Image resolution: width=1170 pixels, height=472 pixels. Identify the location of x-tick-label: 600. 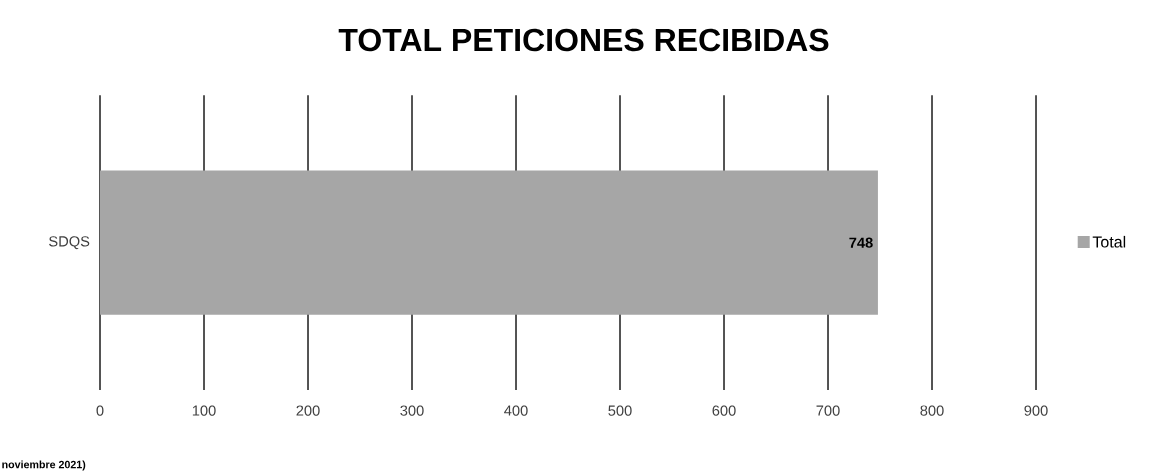
(724, 410).